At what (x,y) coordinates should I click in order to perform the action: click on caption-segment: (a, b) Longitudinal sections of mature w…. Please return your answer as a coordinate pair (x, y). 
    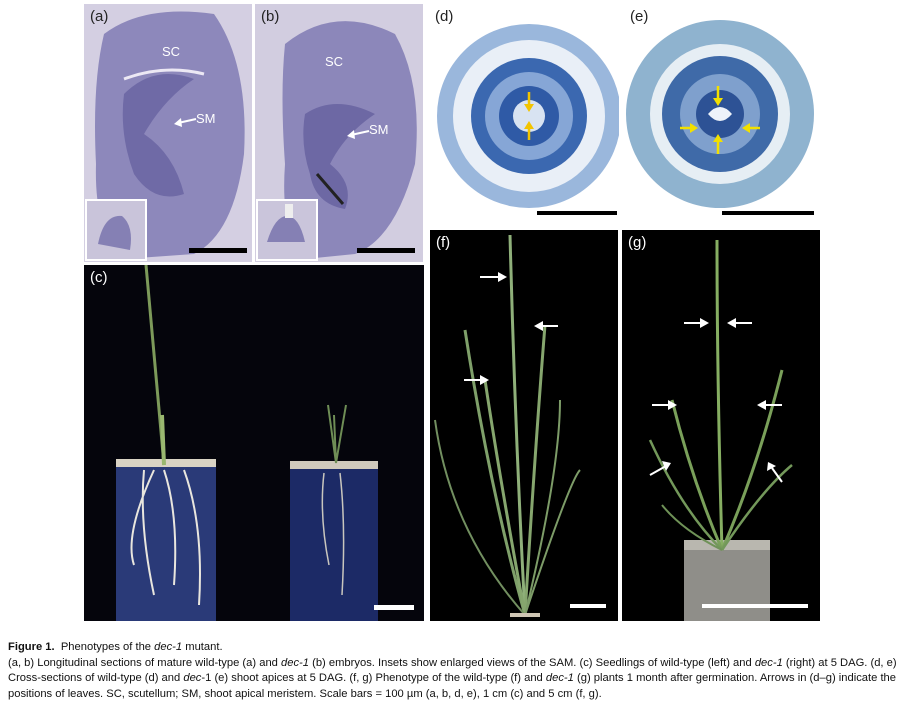
    Looking at the image, I should click on (144, 662).